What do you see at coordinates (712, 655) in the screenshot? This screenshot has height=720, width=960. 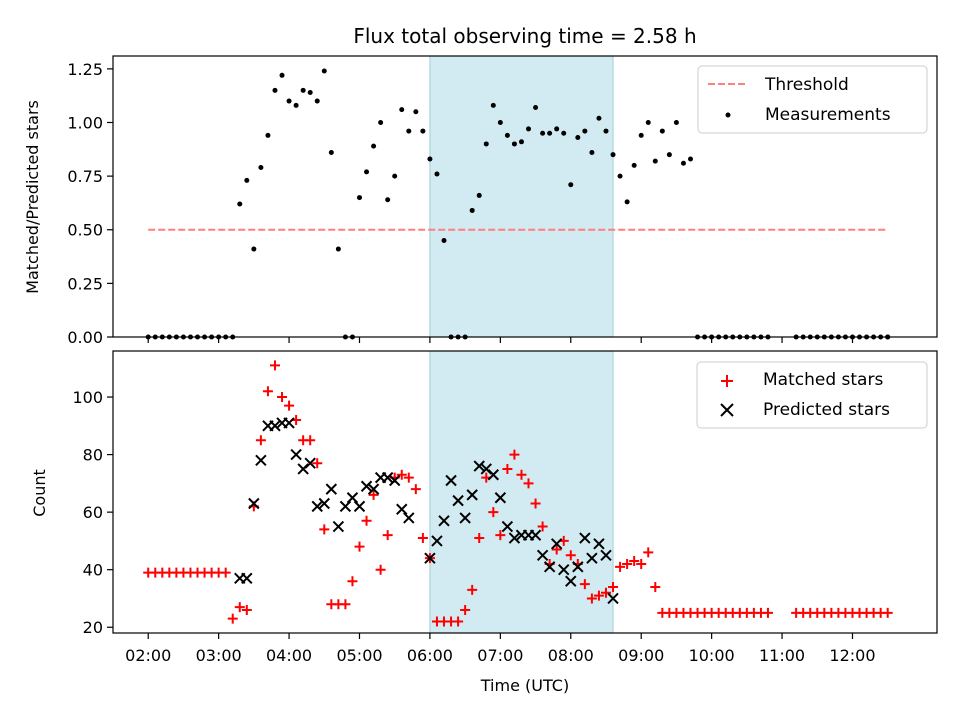 I see `x-tick-label: 10:00` at bounding box center [712, 655].